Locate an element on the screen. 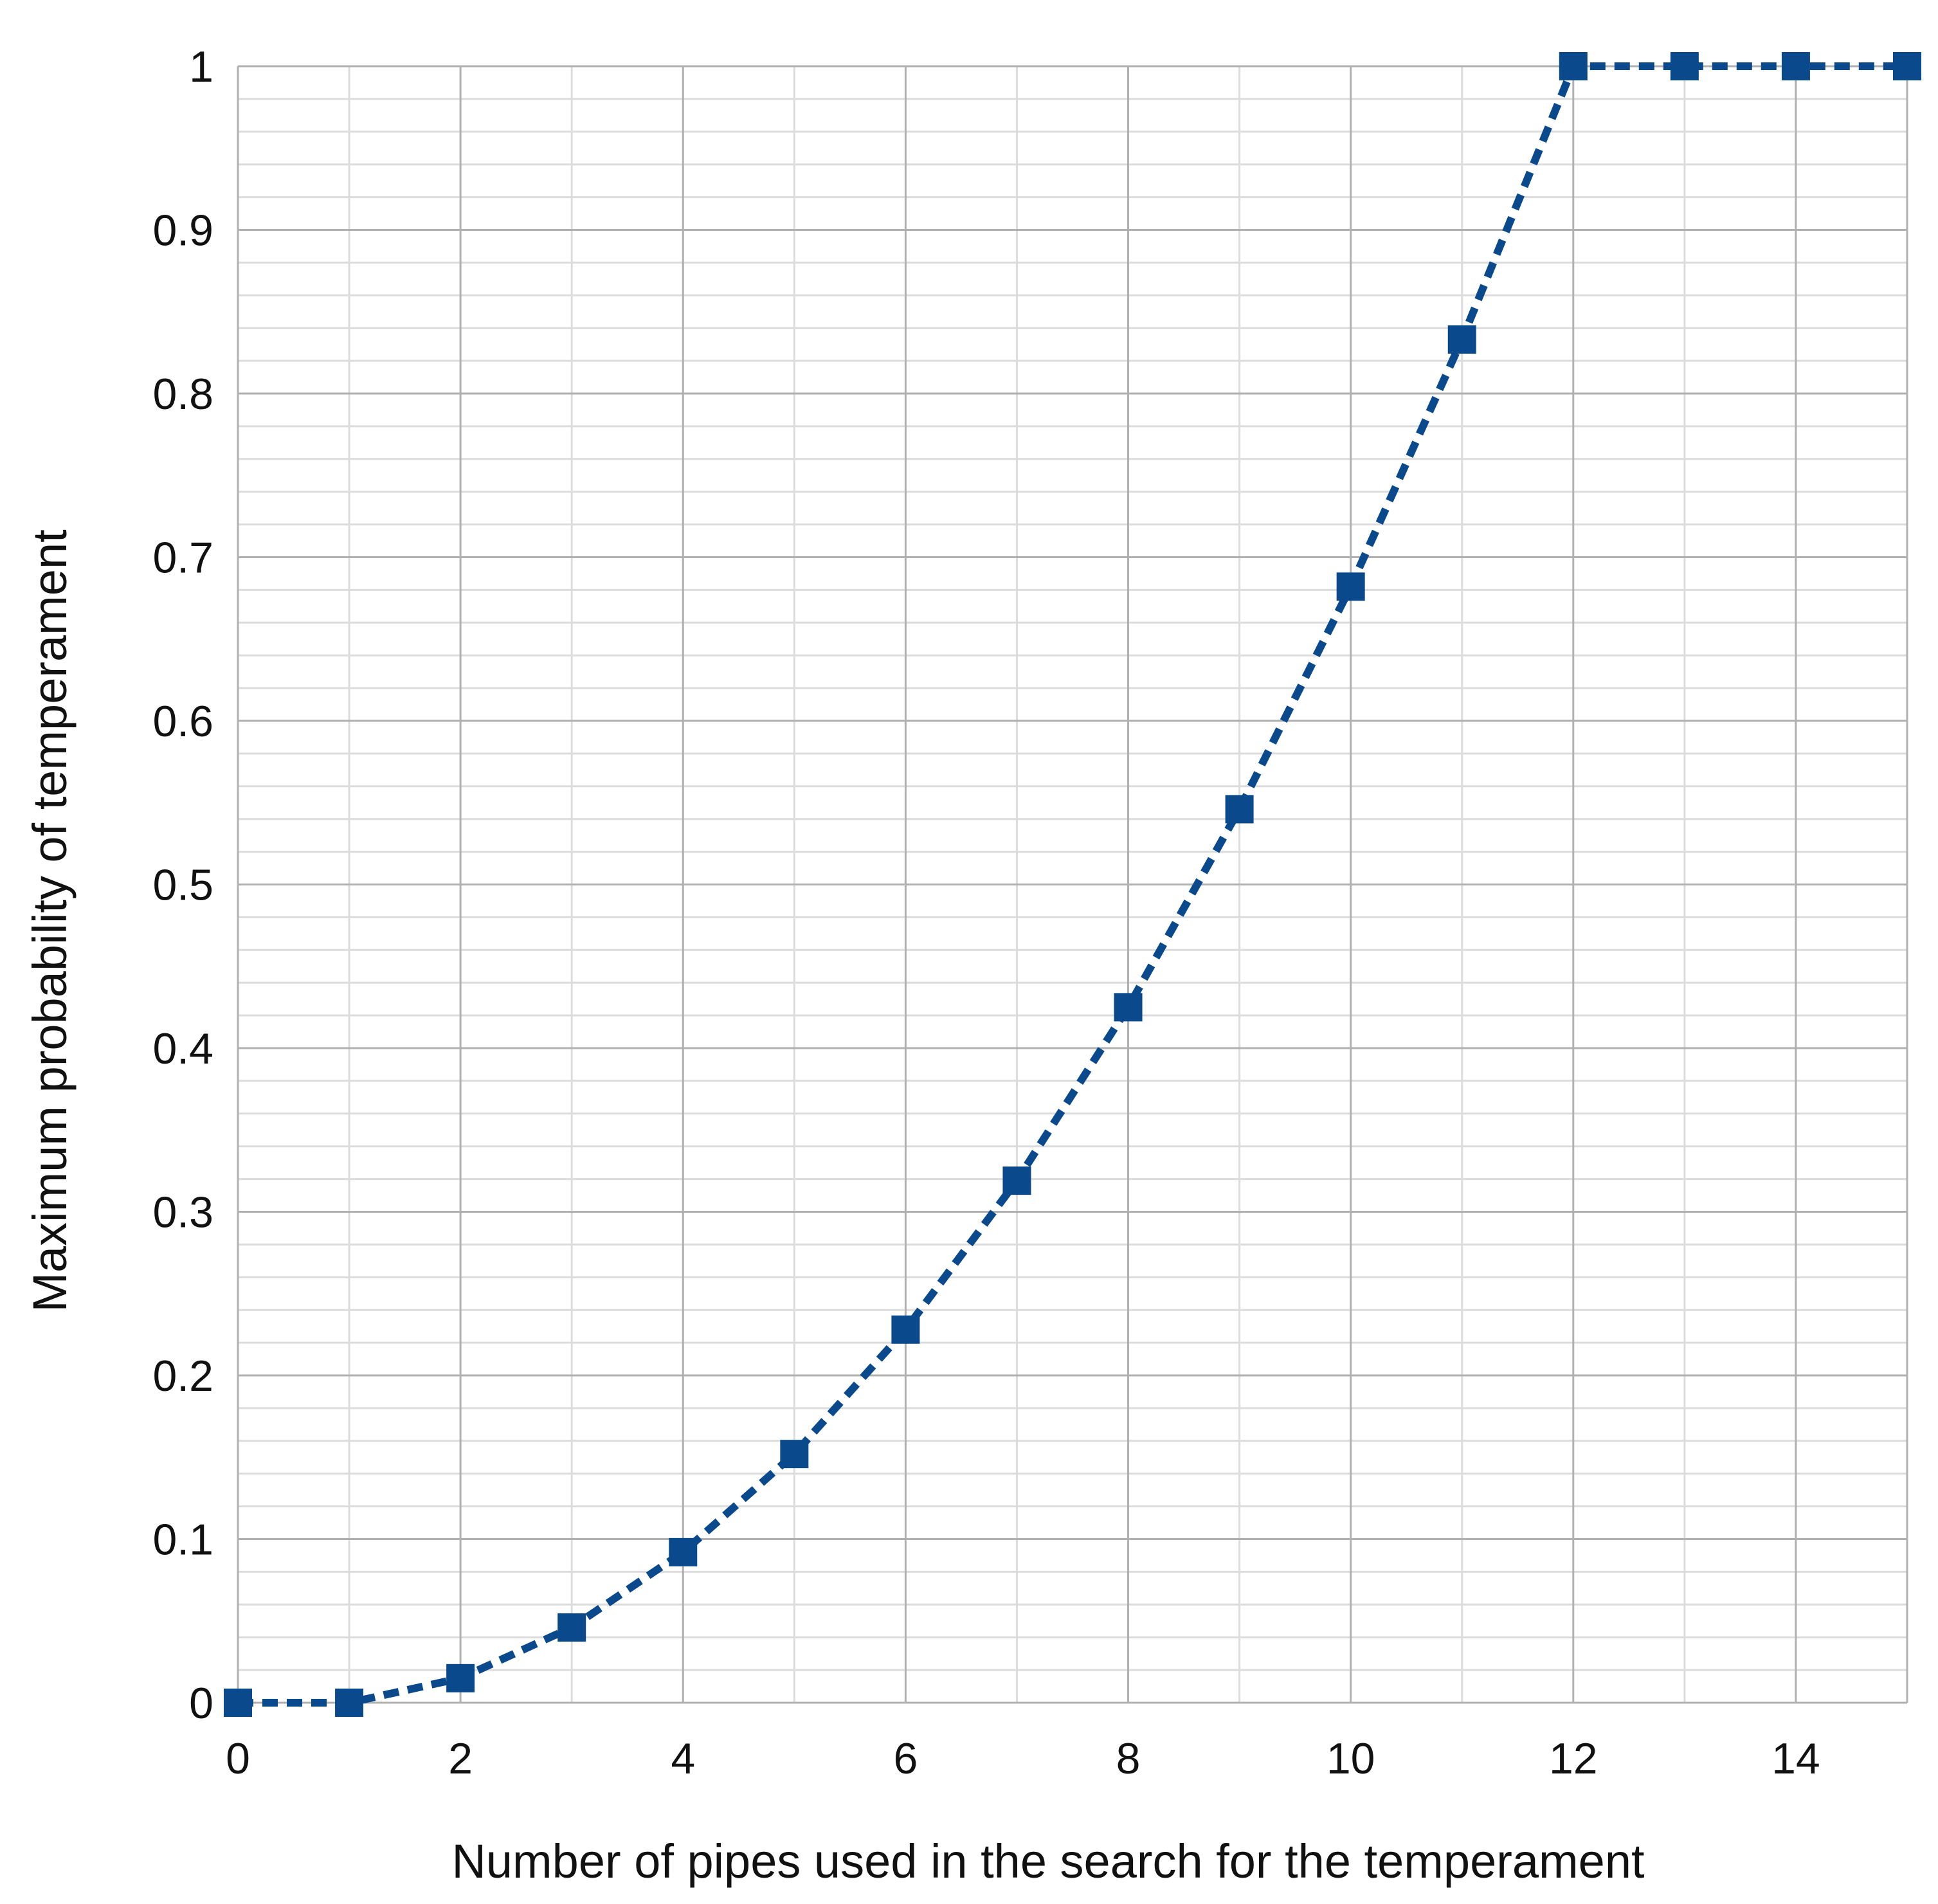 The image size is (1938, 1904). x-tick-labels: 0 2 4 6 8 10 12 14 is located at coordinates (1023, 1759).